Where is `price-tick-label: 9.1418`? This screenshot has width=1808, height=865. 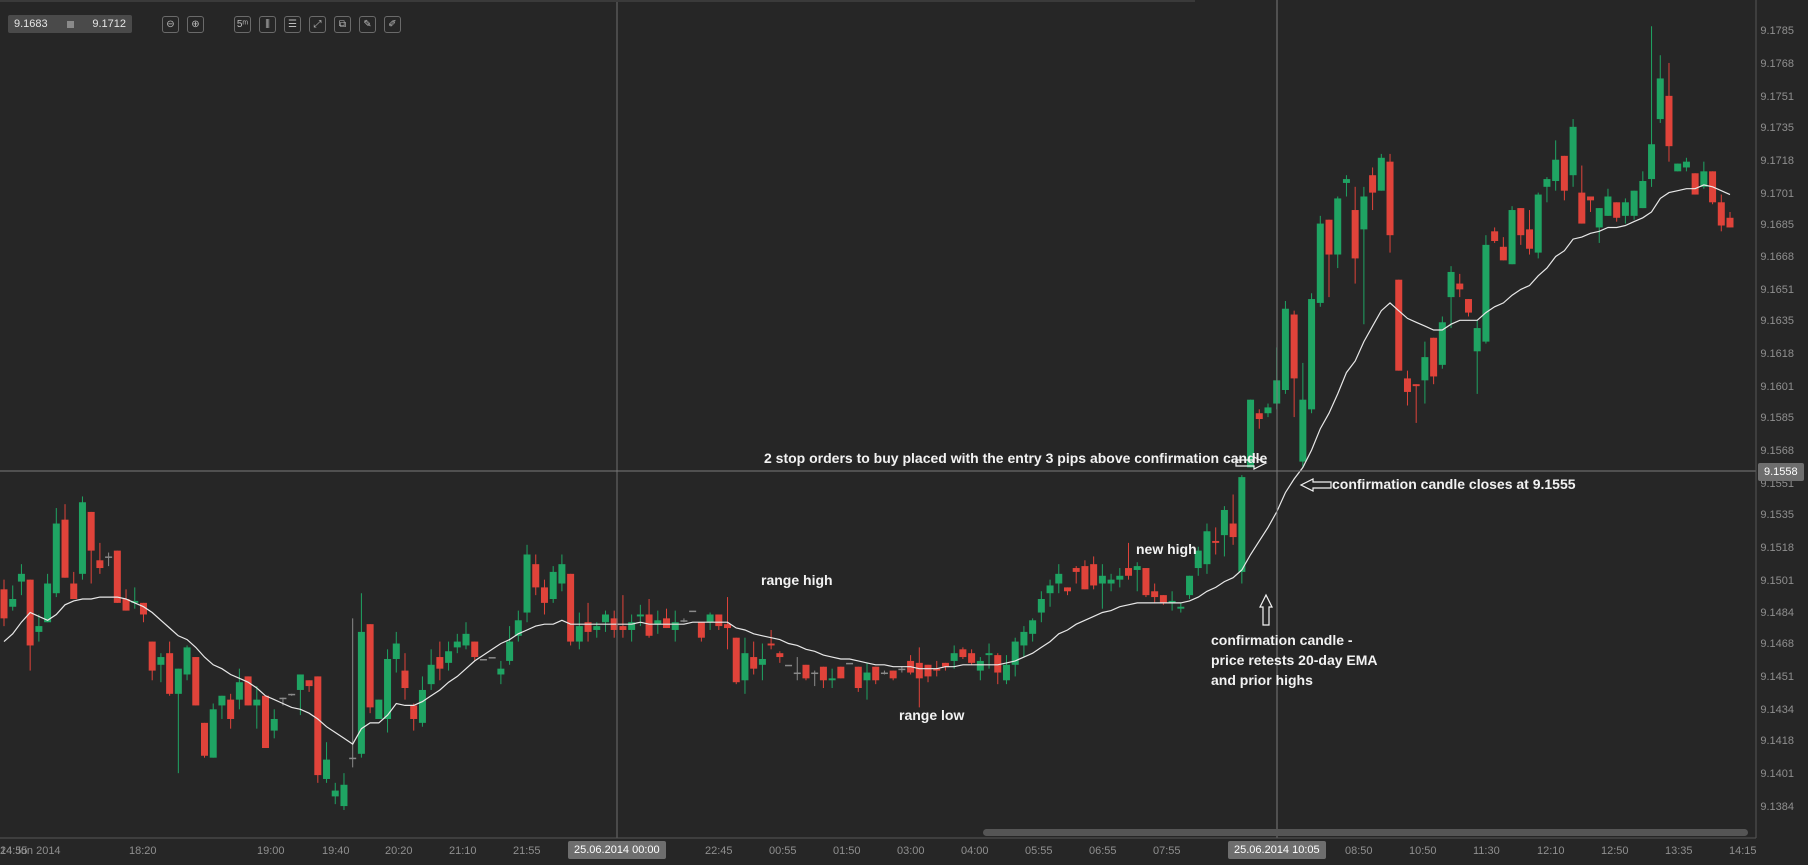
price-tick-label: 9.1418 is located at coordinates (1777, 741).